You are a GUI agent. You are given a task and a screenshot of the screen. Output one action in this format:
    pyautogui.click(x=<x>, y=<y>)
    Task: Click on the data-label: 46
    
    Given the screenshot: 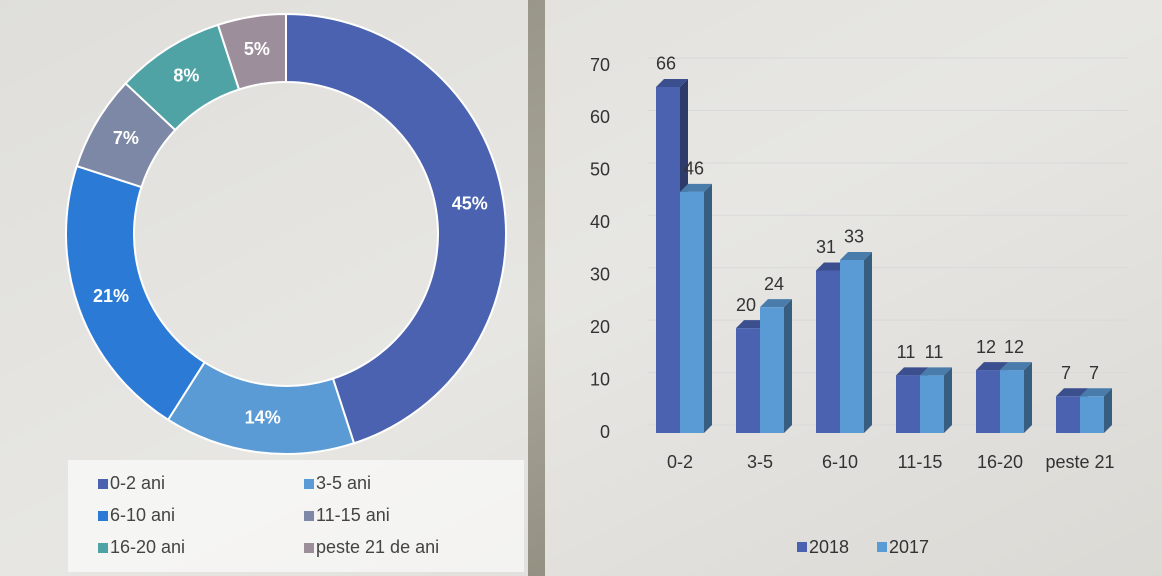 What is the action you would take?
    pyautogui.click(x=694, y=169)
    